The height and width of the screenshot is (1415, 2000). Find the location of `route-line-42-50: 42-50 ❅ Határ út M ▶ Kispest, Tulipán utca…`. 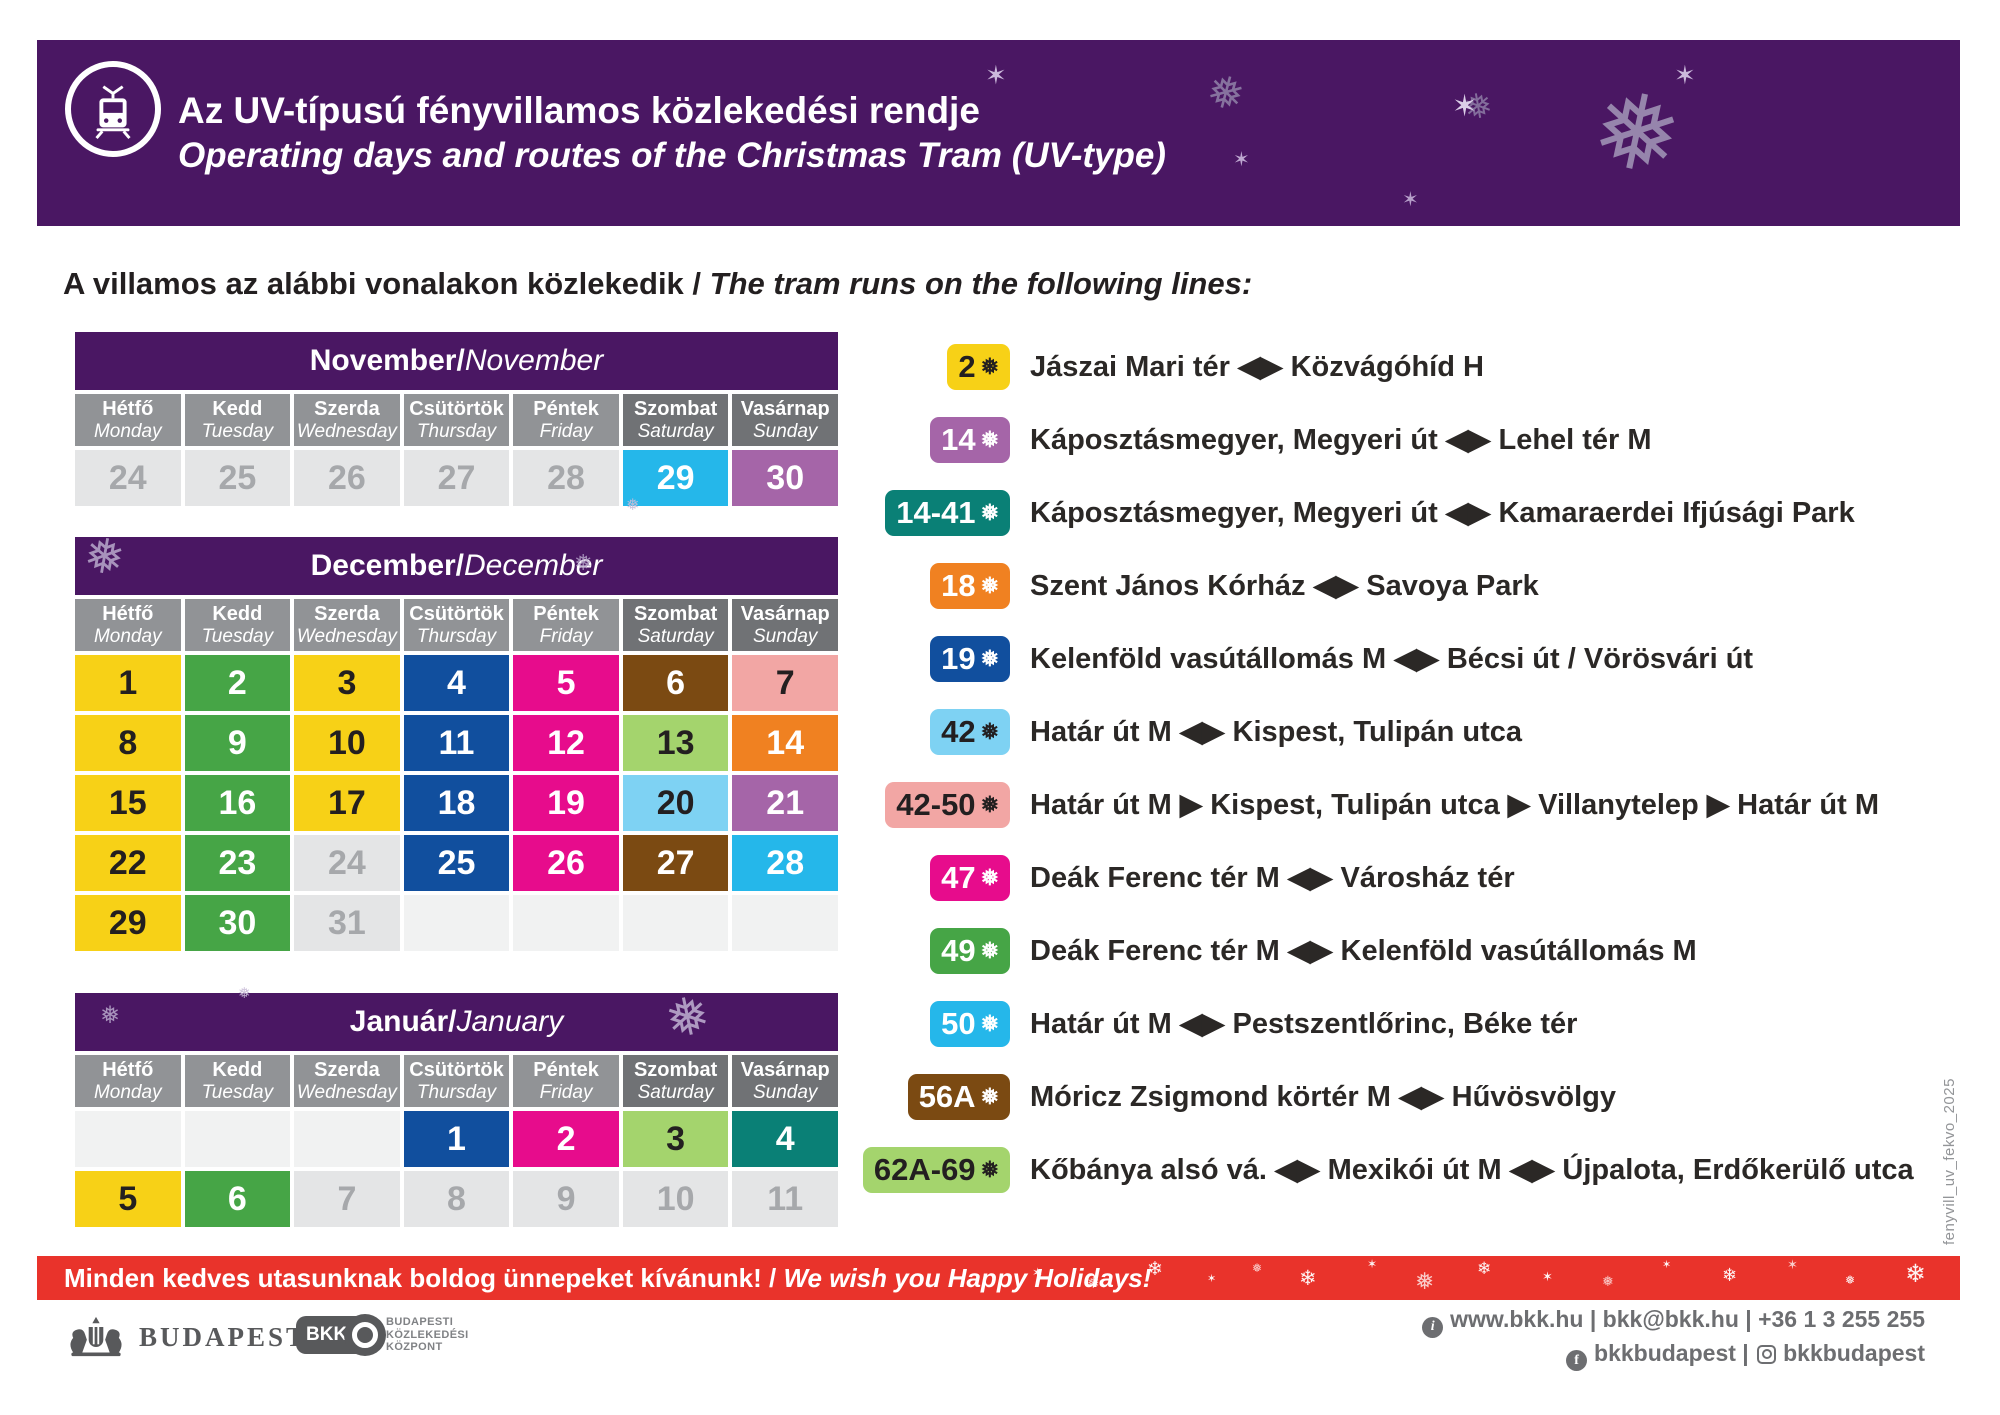

route-line-42-50: 42-50 ❅ Határ út M ▶ Kispest, Tulipán utca… is located at coordinates (1405, 804).